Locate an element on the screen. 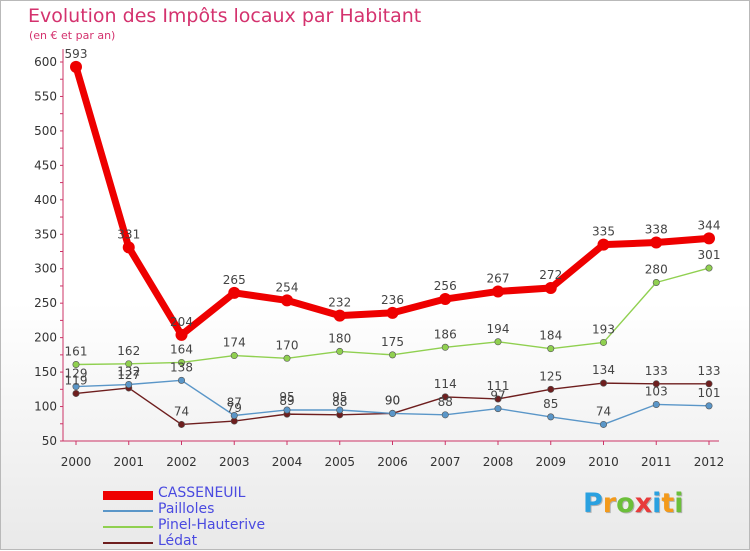 The width and height of the screenshot is (750, 551). logo-letter: r is located at coordinates (609, 503).